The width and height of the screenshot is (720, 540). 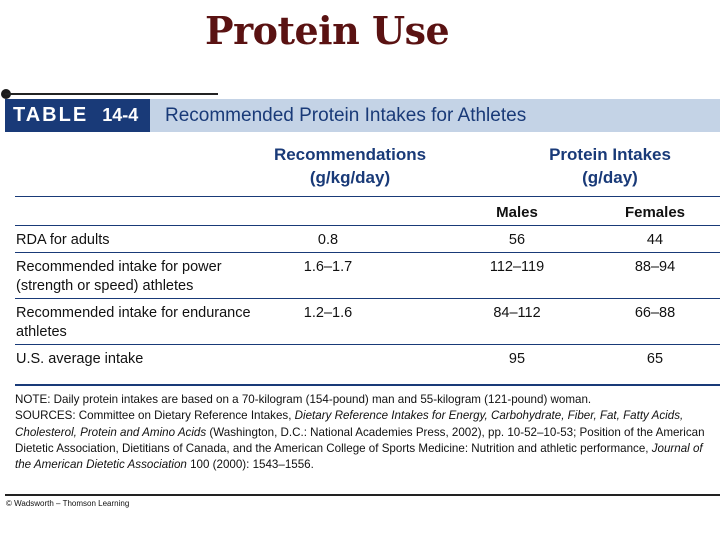 What do you see at coordinates (328, 240) in the screenshot?
I see `cell-rda-recommendation: 0.8` at bounding box center [328, 240].